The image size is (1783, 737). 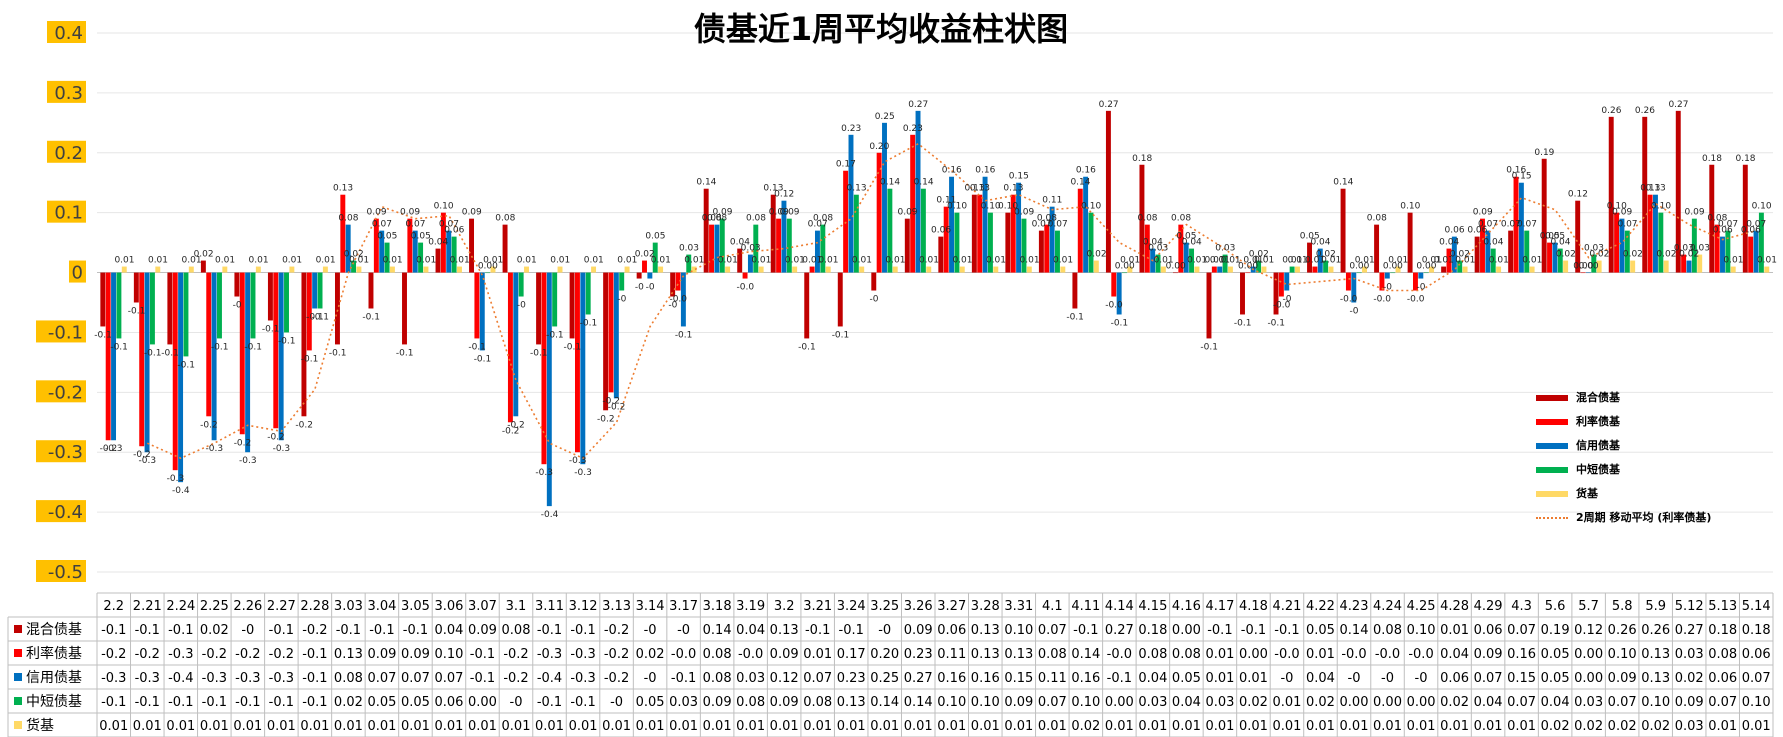 What do you see at coordinates (985, 678) in the screenshot?
I see `table-cell: 0.16` at bounding box center [985, 678].